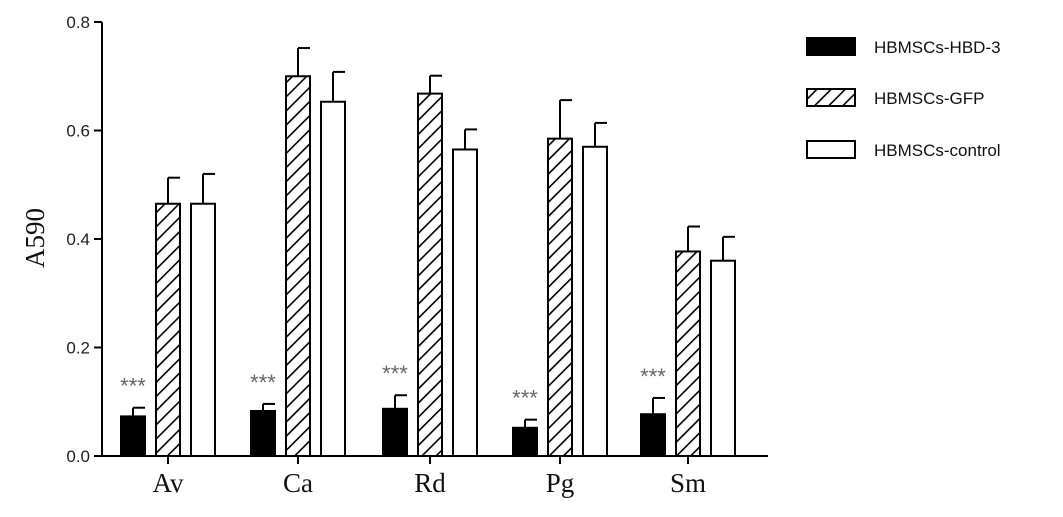 The height and width of the screenshot is (517, 1063). What do you see at coordinates (78, 456) in the screenshot?
I see `y-tick-label: 0.0` at bounding box center [78, 456].